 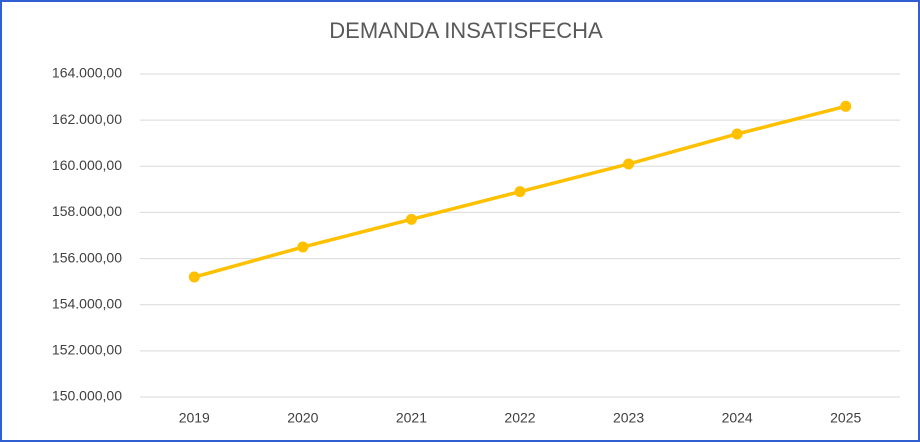 I want to click on y-tick-label: 154.000,00, so click(x=87, y=303).